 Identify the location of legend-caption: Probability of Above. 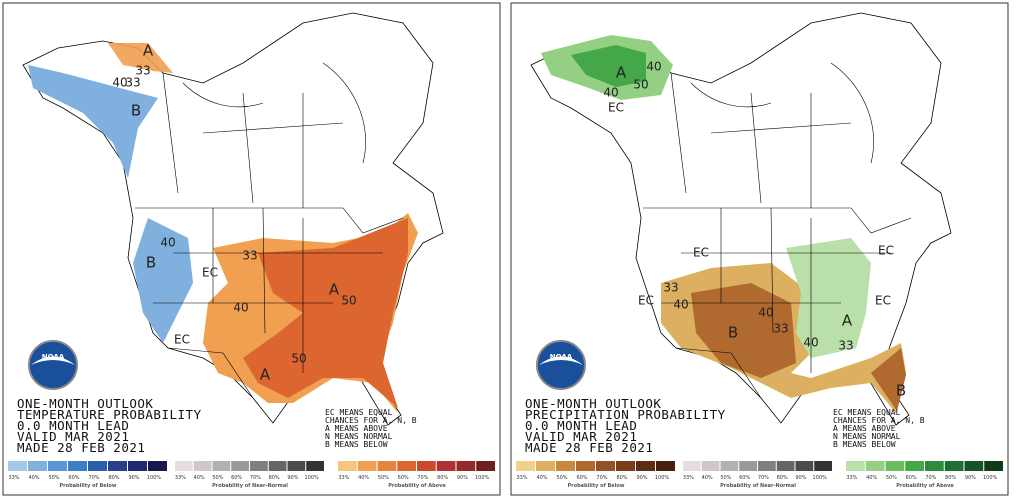
(925, 486).